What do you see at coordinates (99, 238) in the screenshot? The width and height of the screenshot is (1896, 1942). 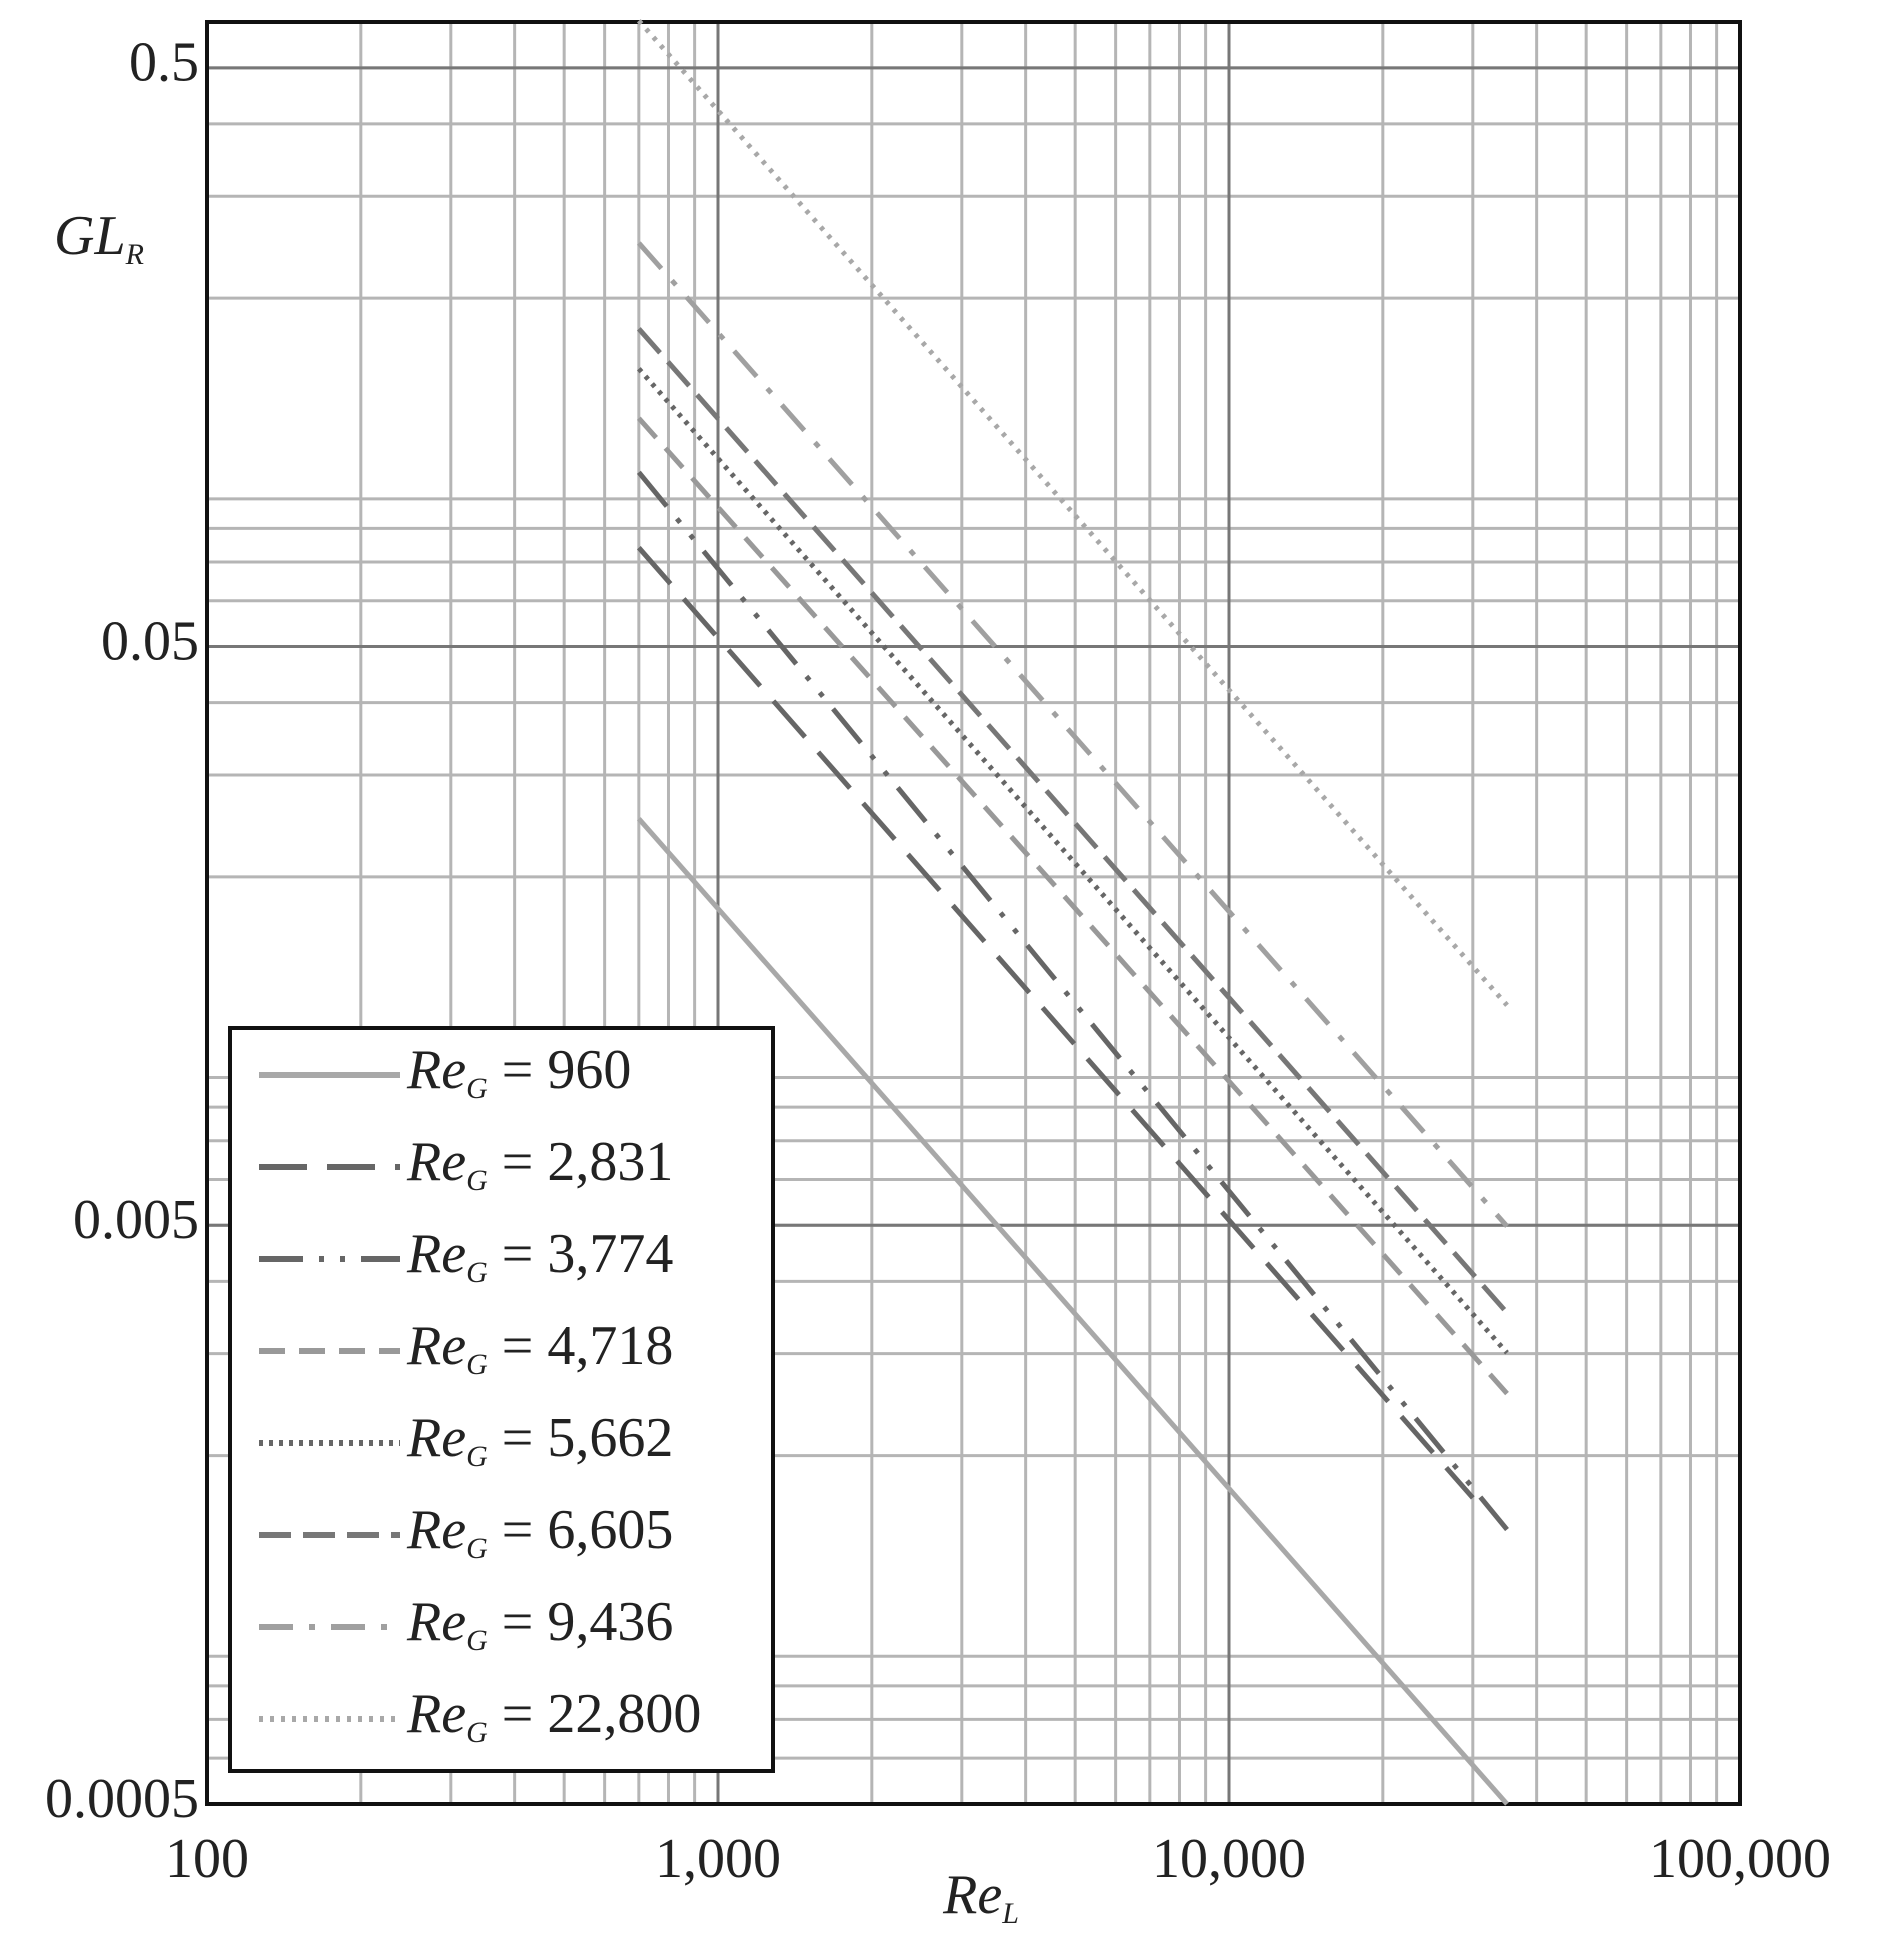 I see `y-axis-label: GLR` at bounding box center [99, 238].